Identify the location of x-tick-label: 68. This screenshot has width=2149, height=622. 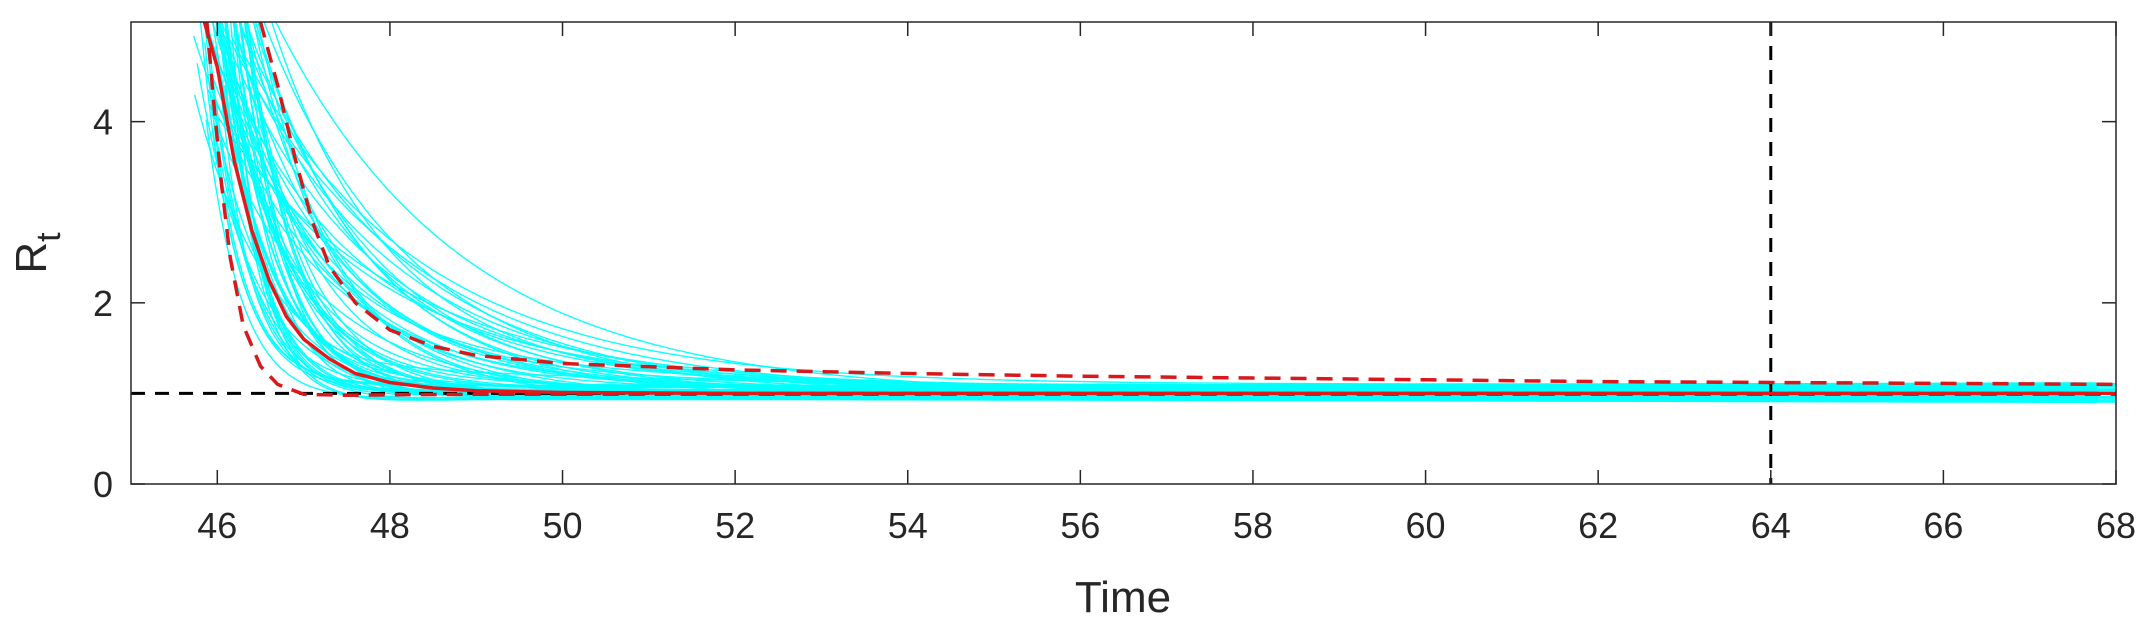
(2116, 525).